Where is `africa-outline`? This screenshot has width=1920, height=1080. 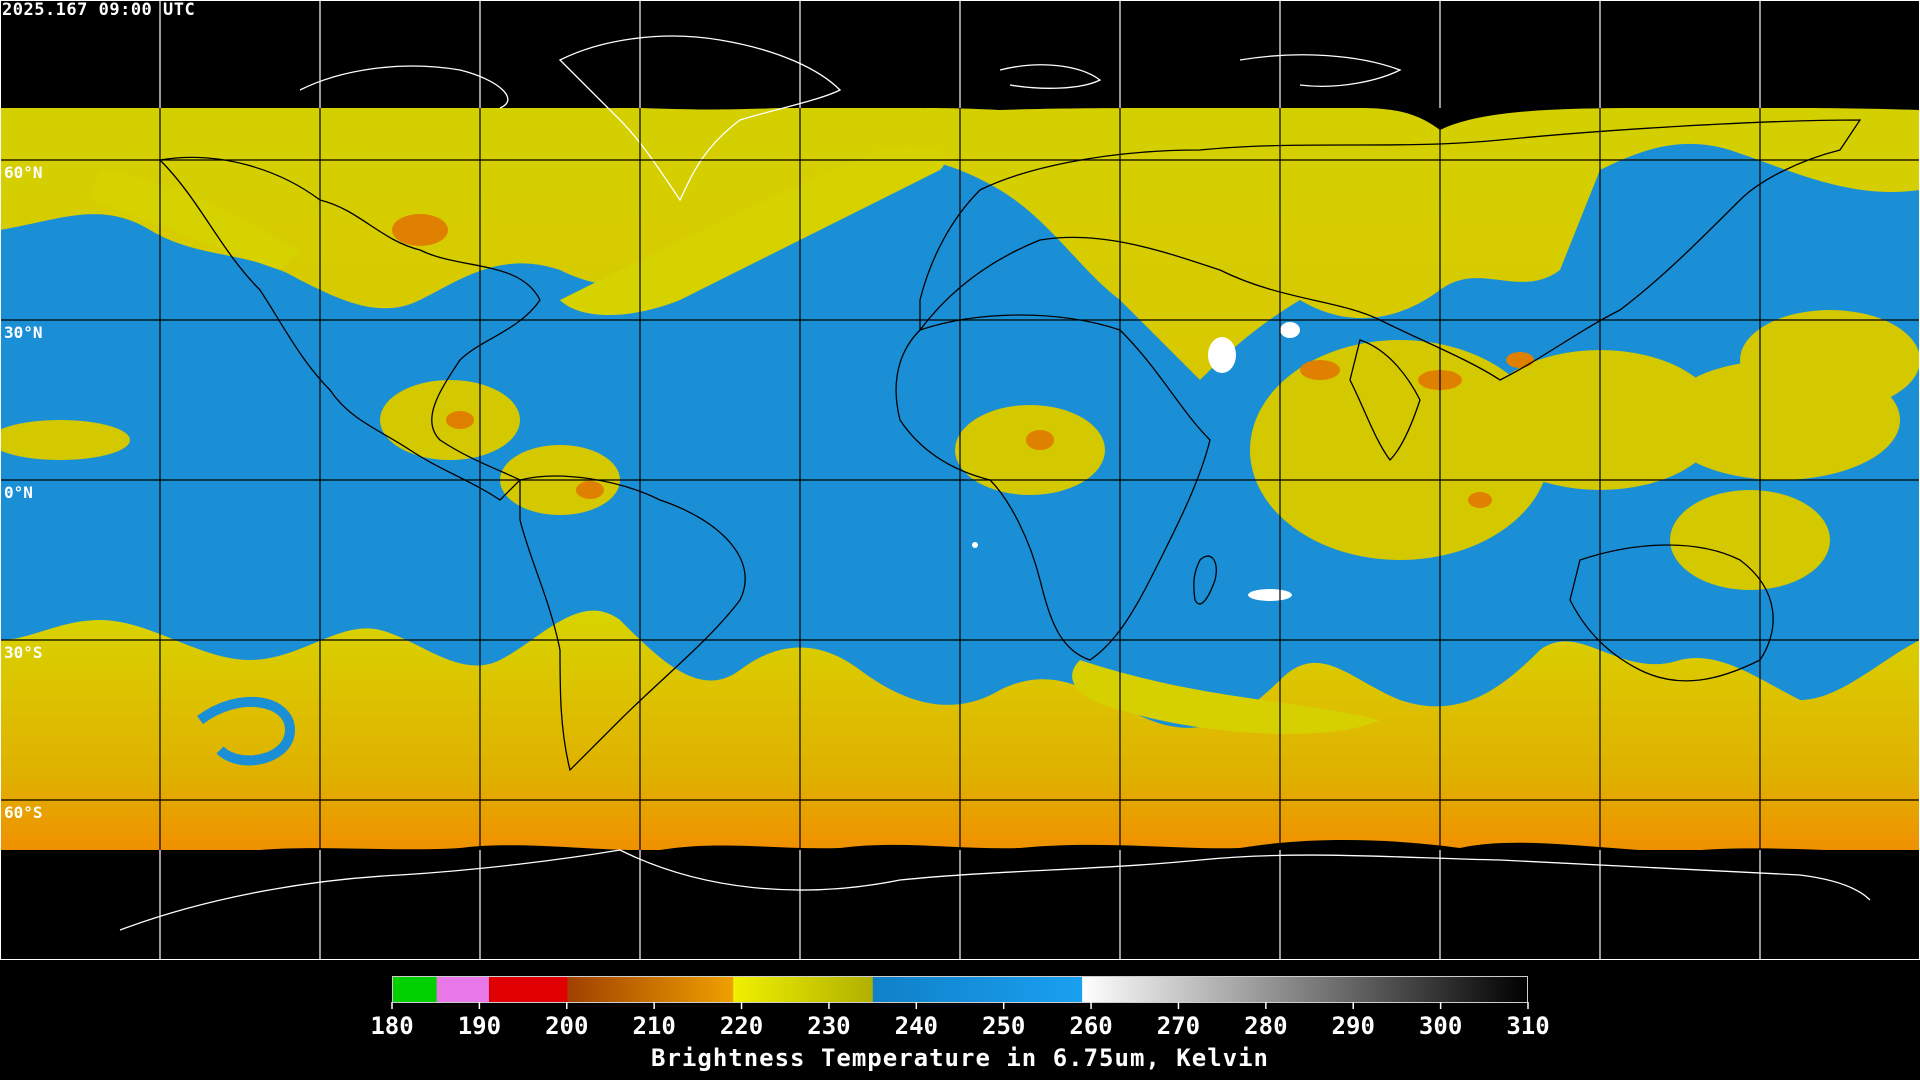 africa-outline is located at coordinates (1053, 487).